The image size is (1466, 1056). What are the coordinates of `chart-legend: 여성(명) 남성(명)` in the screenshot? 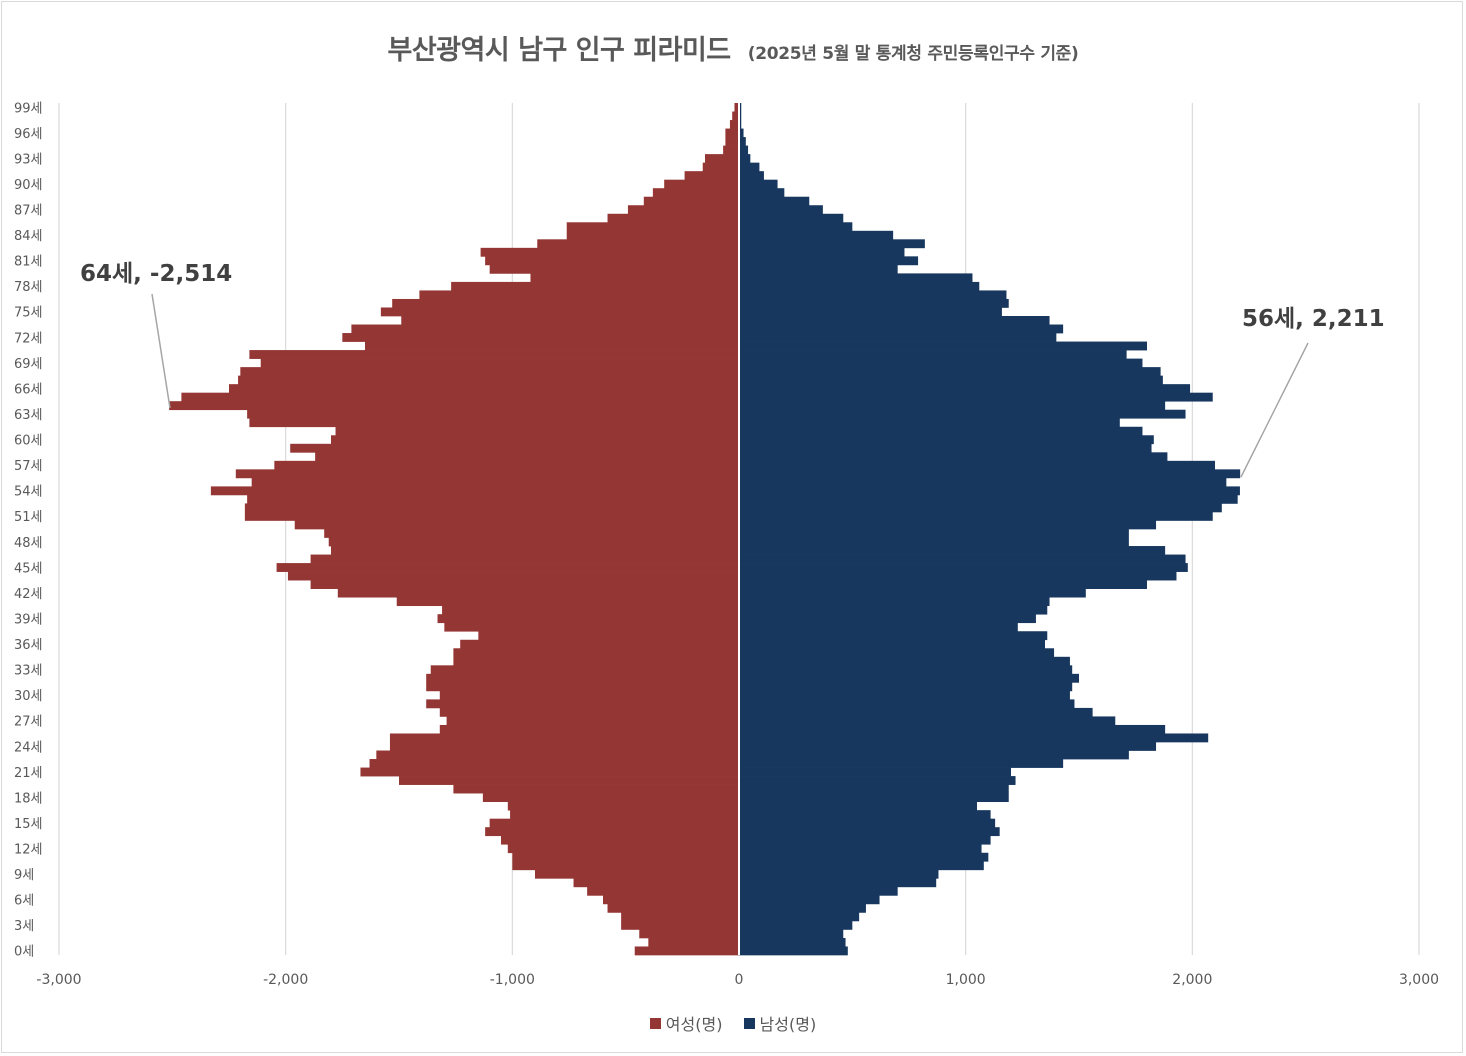 It's located at (733, 1023).